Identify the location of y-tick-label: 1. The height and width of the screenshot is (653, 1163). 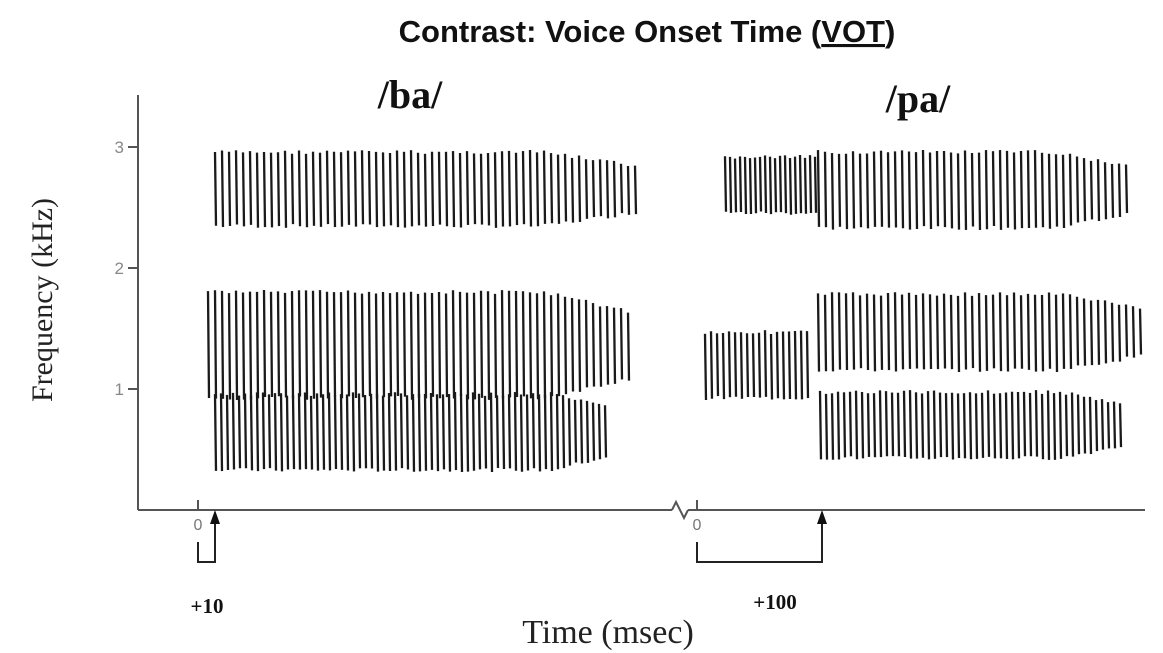
(119, 389).